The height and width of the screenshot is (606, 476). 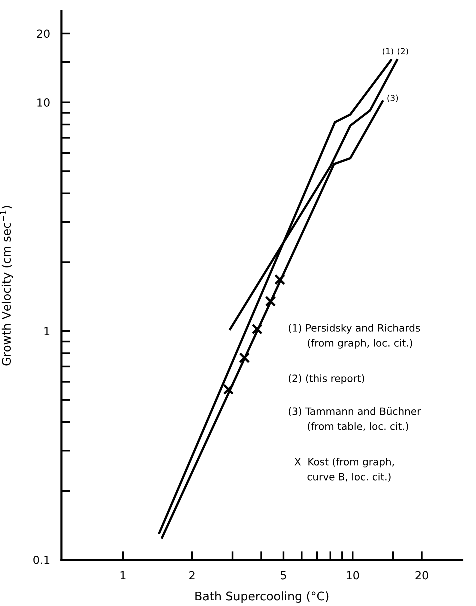 What do you see at coordinates (43, 34) in the screenshot?
I see `y-tick-label: 20` at bounding box center [43, 34].